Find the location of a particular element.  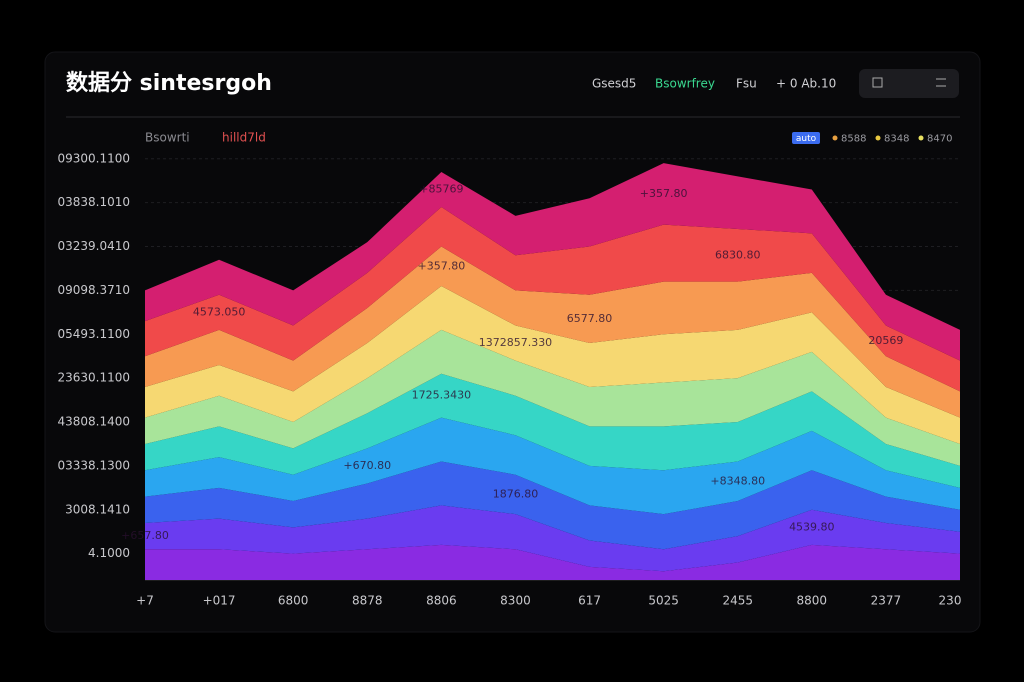

x-tick-label: 8878 is located at coordinates (367, 601).